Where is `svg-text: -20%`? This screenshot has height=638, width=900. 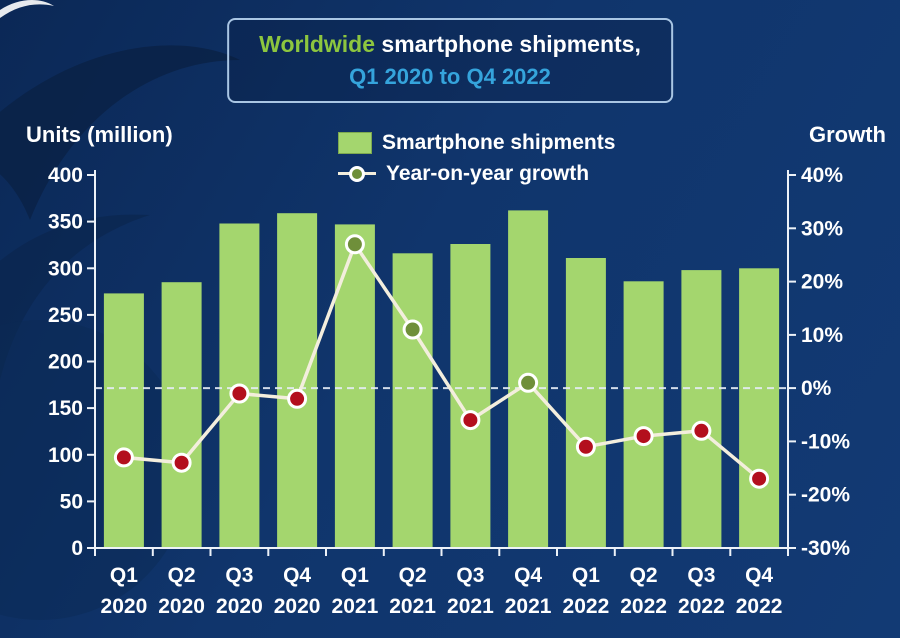
svg-text: -20% is located at coordinates (825, 495).